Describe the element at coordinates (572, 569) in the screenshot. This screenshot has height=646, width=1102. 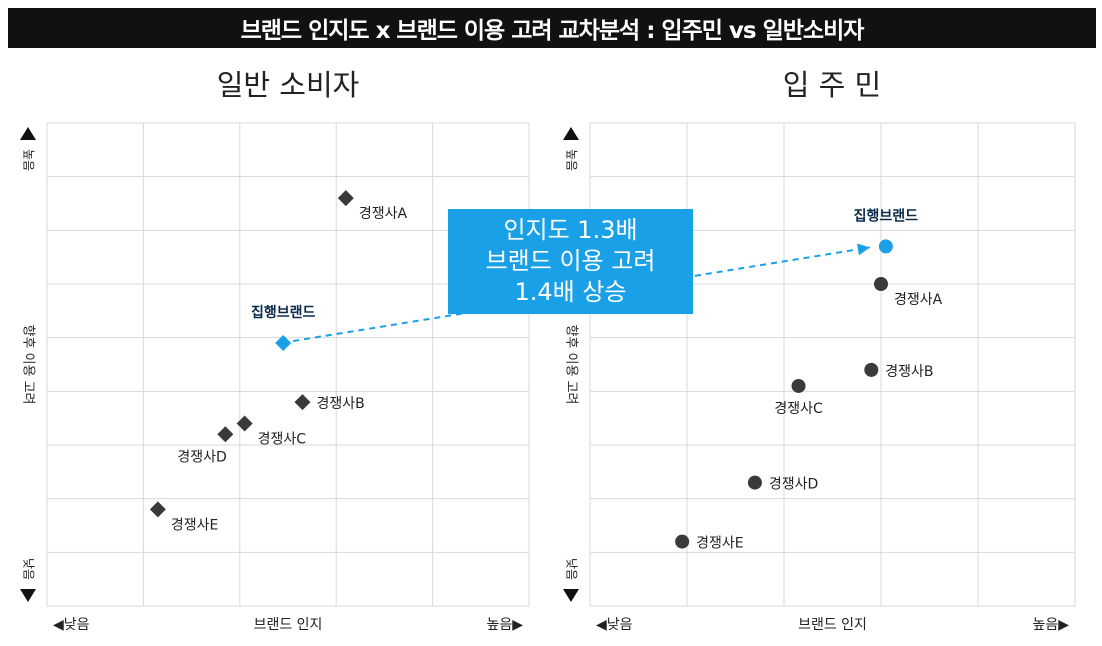
I see `chart2-y-low-label: 낮음` at that location.